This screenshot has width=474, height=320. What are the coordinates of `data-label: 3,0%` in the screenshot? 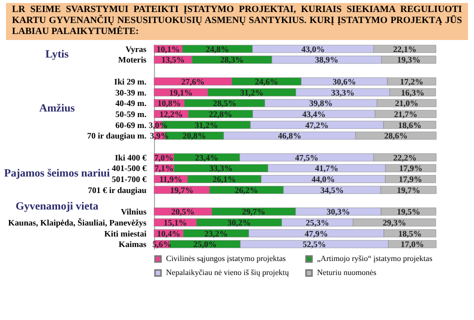 It's located at (158, 125).